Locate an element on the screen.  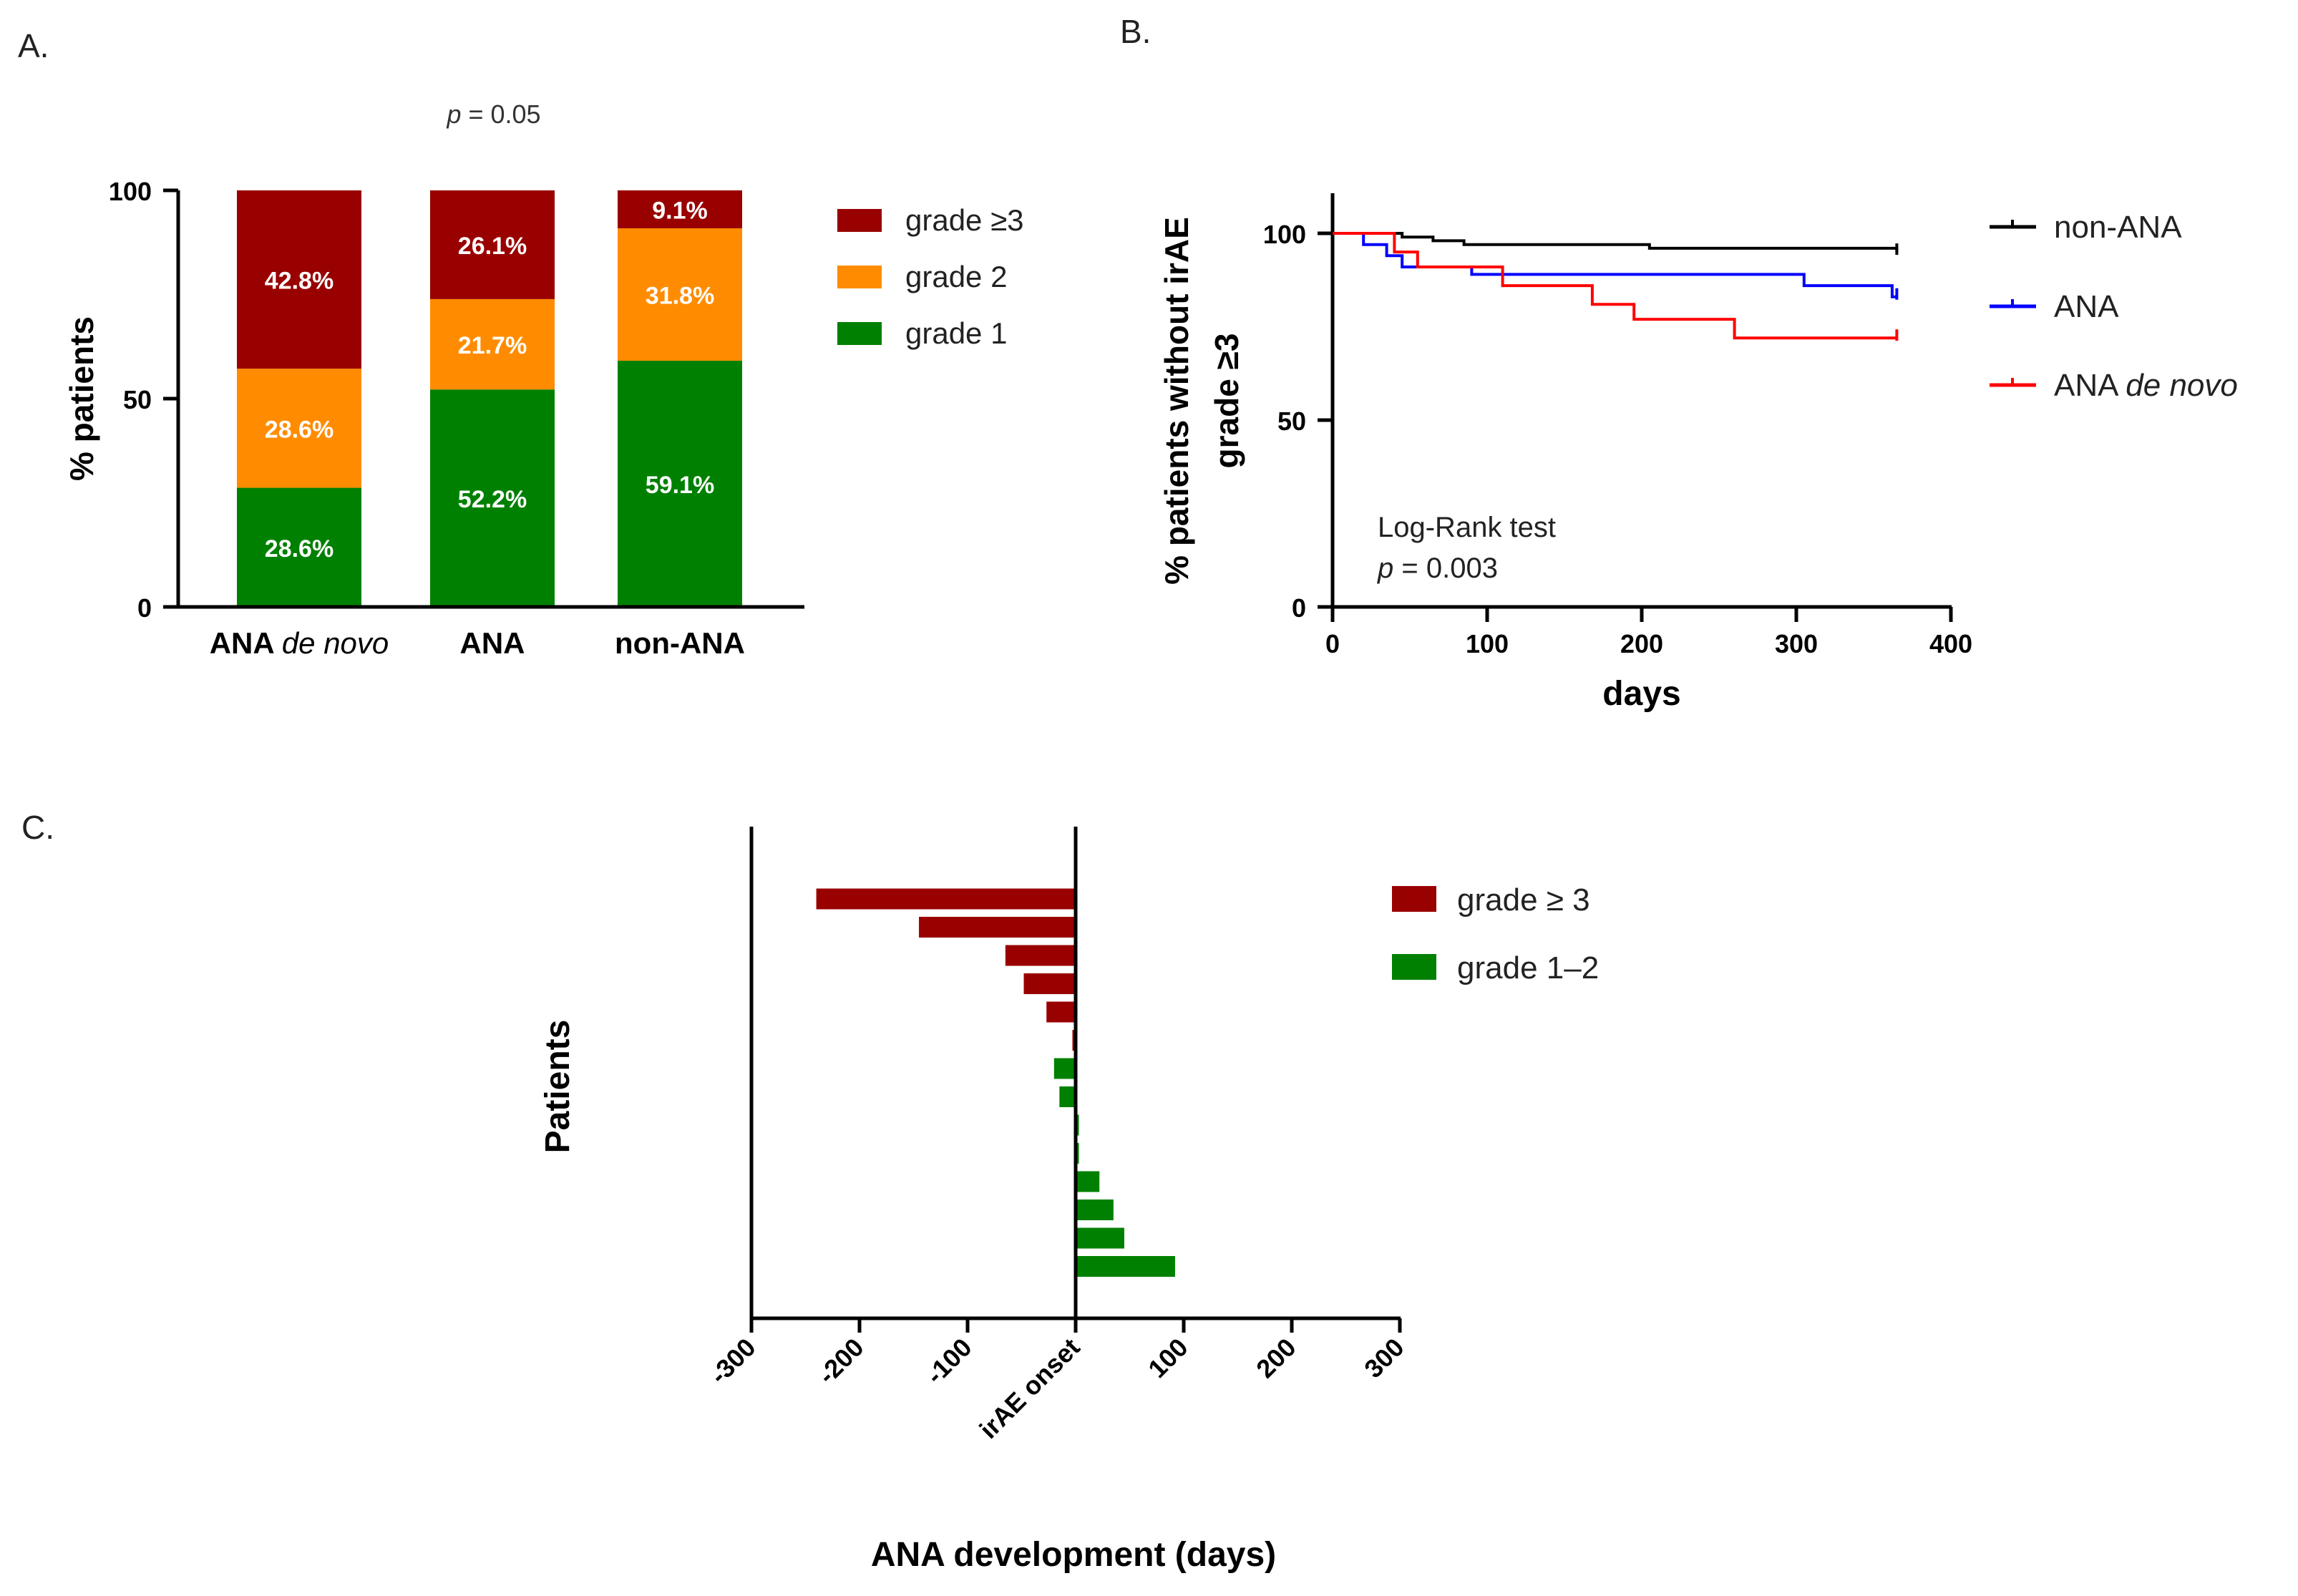
a-bar-label-ana-de-novo-grade-3: 42.8% is located at coordinates (299, 281).